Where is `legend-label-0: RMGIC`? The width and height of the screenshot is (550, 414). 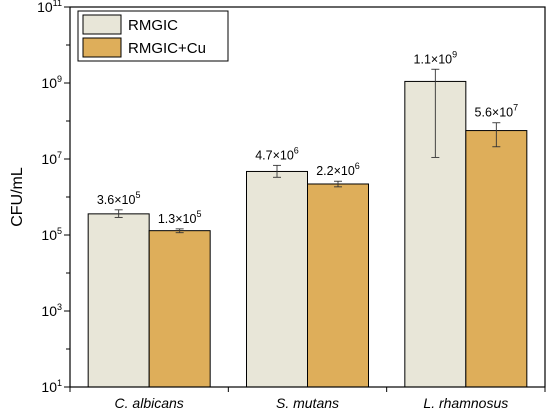
legend-label-0: RMGIC is located at coordinates (153, 25).